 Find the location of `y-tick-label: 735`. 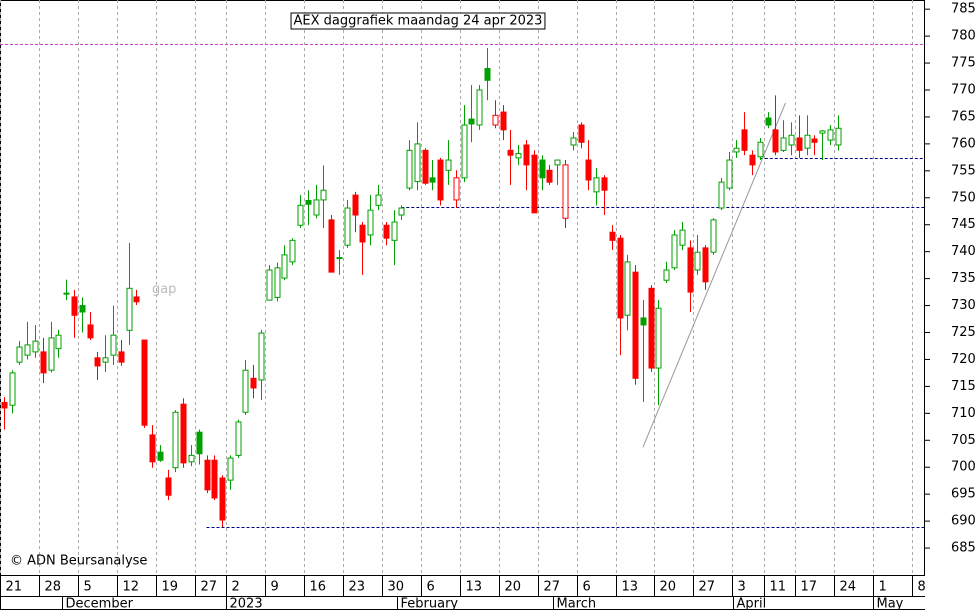

y-tick-label: 735 is located at coordinates (963, 278).